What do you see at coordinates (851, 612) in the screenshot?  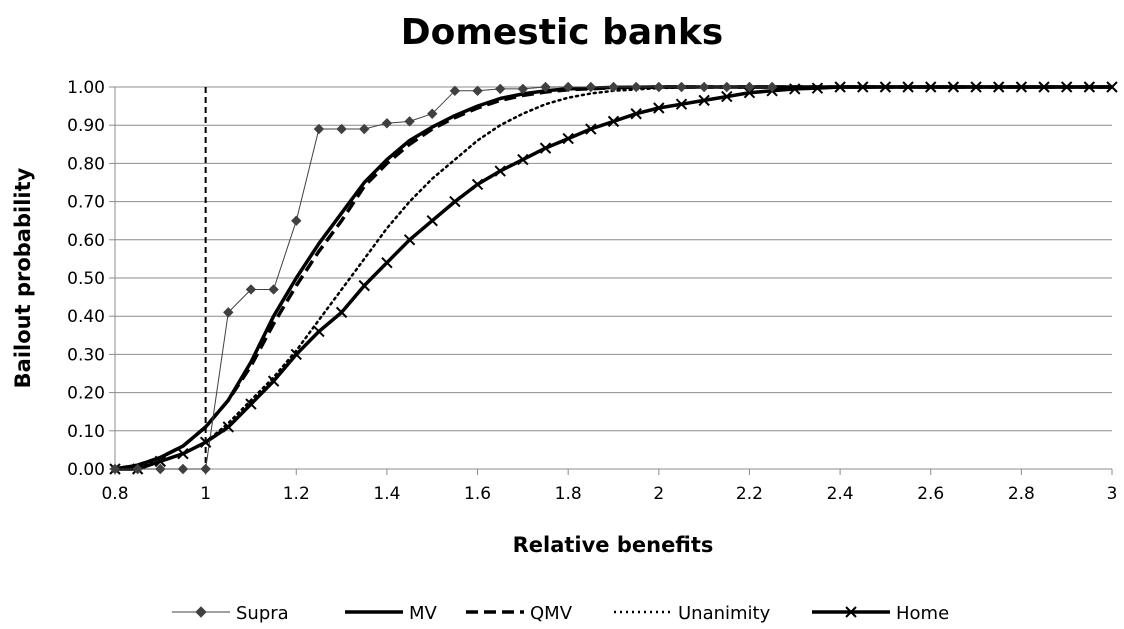 I see `legend-marker-home-stroke` at bounding box center [851, 612].